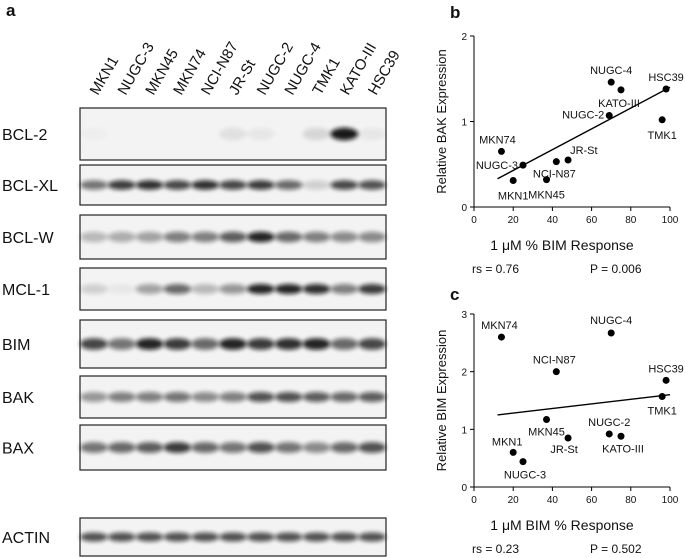  What do you see at coordinates (495, 269) in the screenshot?
I see `stat-label: rs = 0.76` at bounding box center [495, 269].